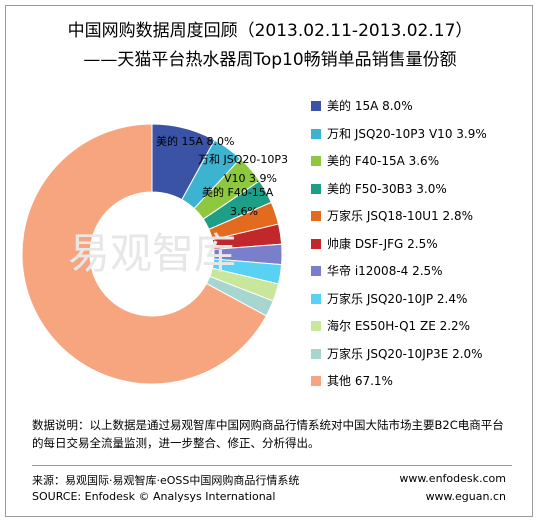  I want to click on data-label: 万和 JSQ20-10P3, so click(243, 159).